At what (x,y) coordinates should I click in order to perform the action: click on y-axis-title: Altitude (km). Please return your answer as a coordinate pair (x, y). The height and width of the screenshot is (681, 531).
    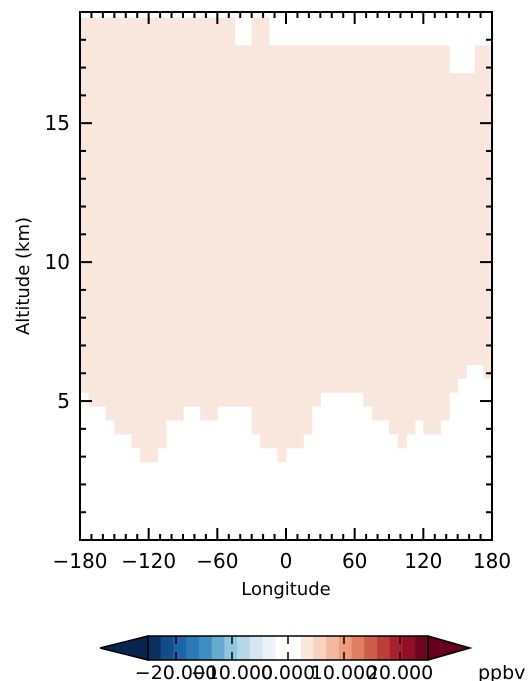
    Looking at the image, I should click on (23, 276).